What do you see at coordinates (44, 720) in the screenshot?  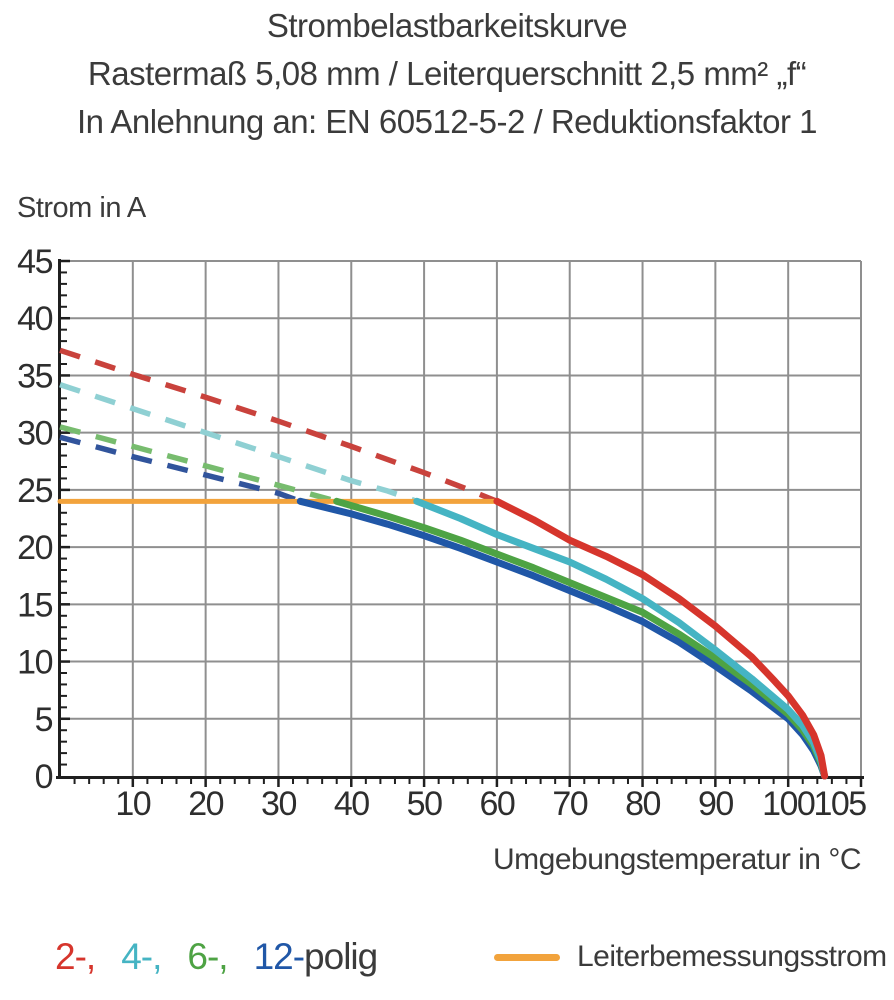 I see `svg-text: 5` at bounding box center [44, 720].